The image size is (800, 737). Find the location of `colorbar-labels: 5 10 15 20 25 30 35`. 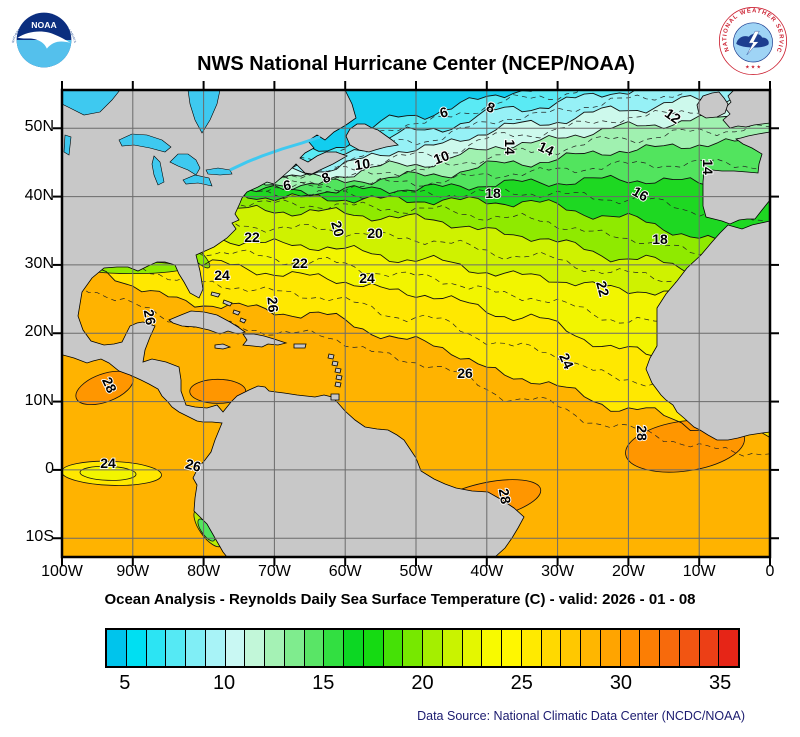

colorbar-labels: 5 10 15 20 25 30 35 is located at coordinates (422, 684).